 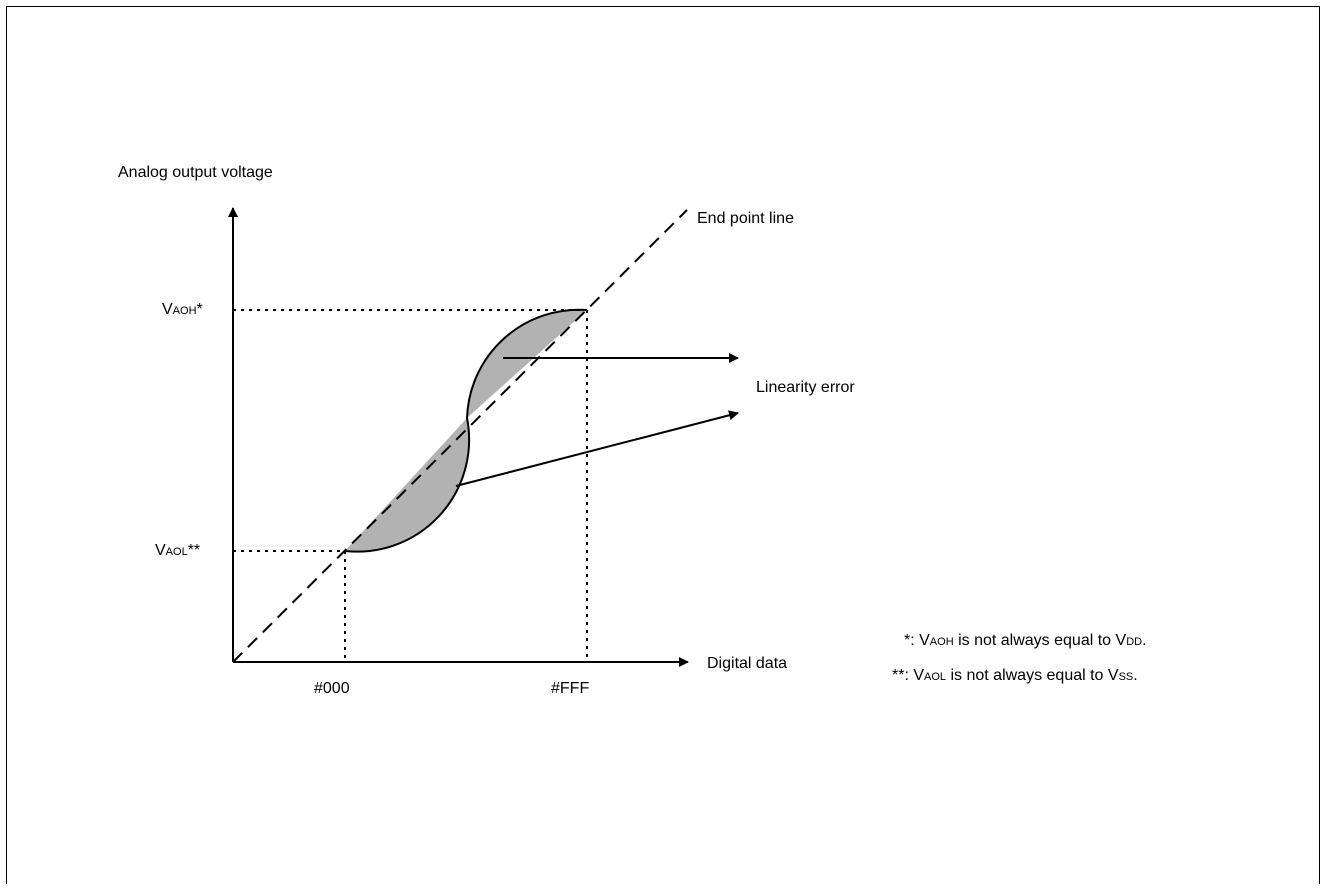 What do you see at coordinates (527, 363) in the screenshot?
I see `error-region-upper` at bounding box center [527, 363].